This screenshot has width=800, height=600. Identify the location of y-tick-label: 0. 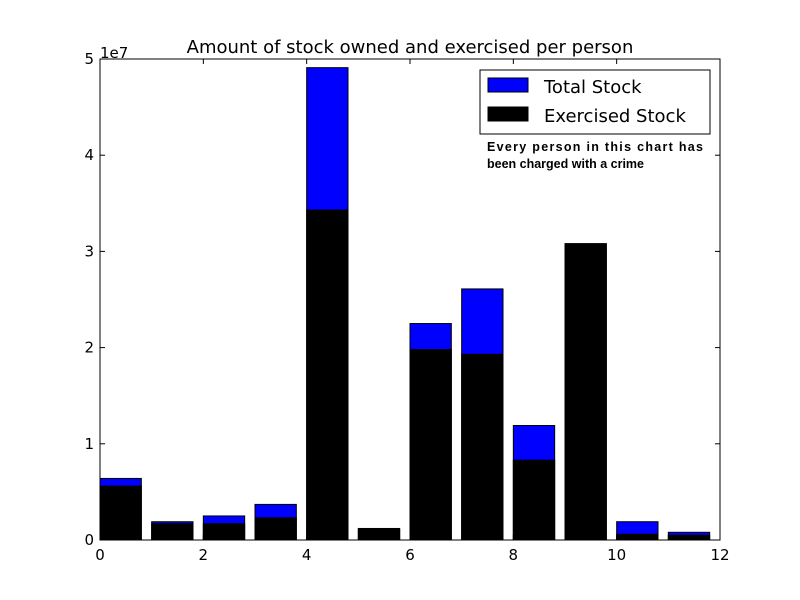
(89, 540).